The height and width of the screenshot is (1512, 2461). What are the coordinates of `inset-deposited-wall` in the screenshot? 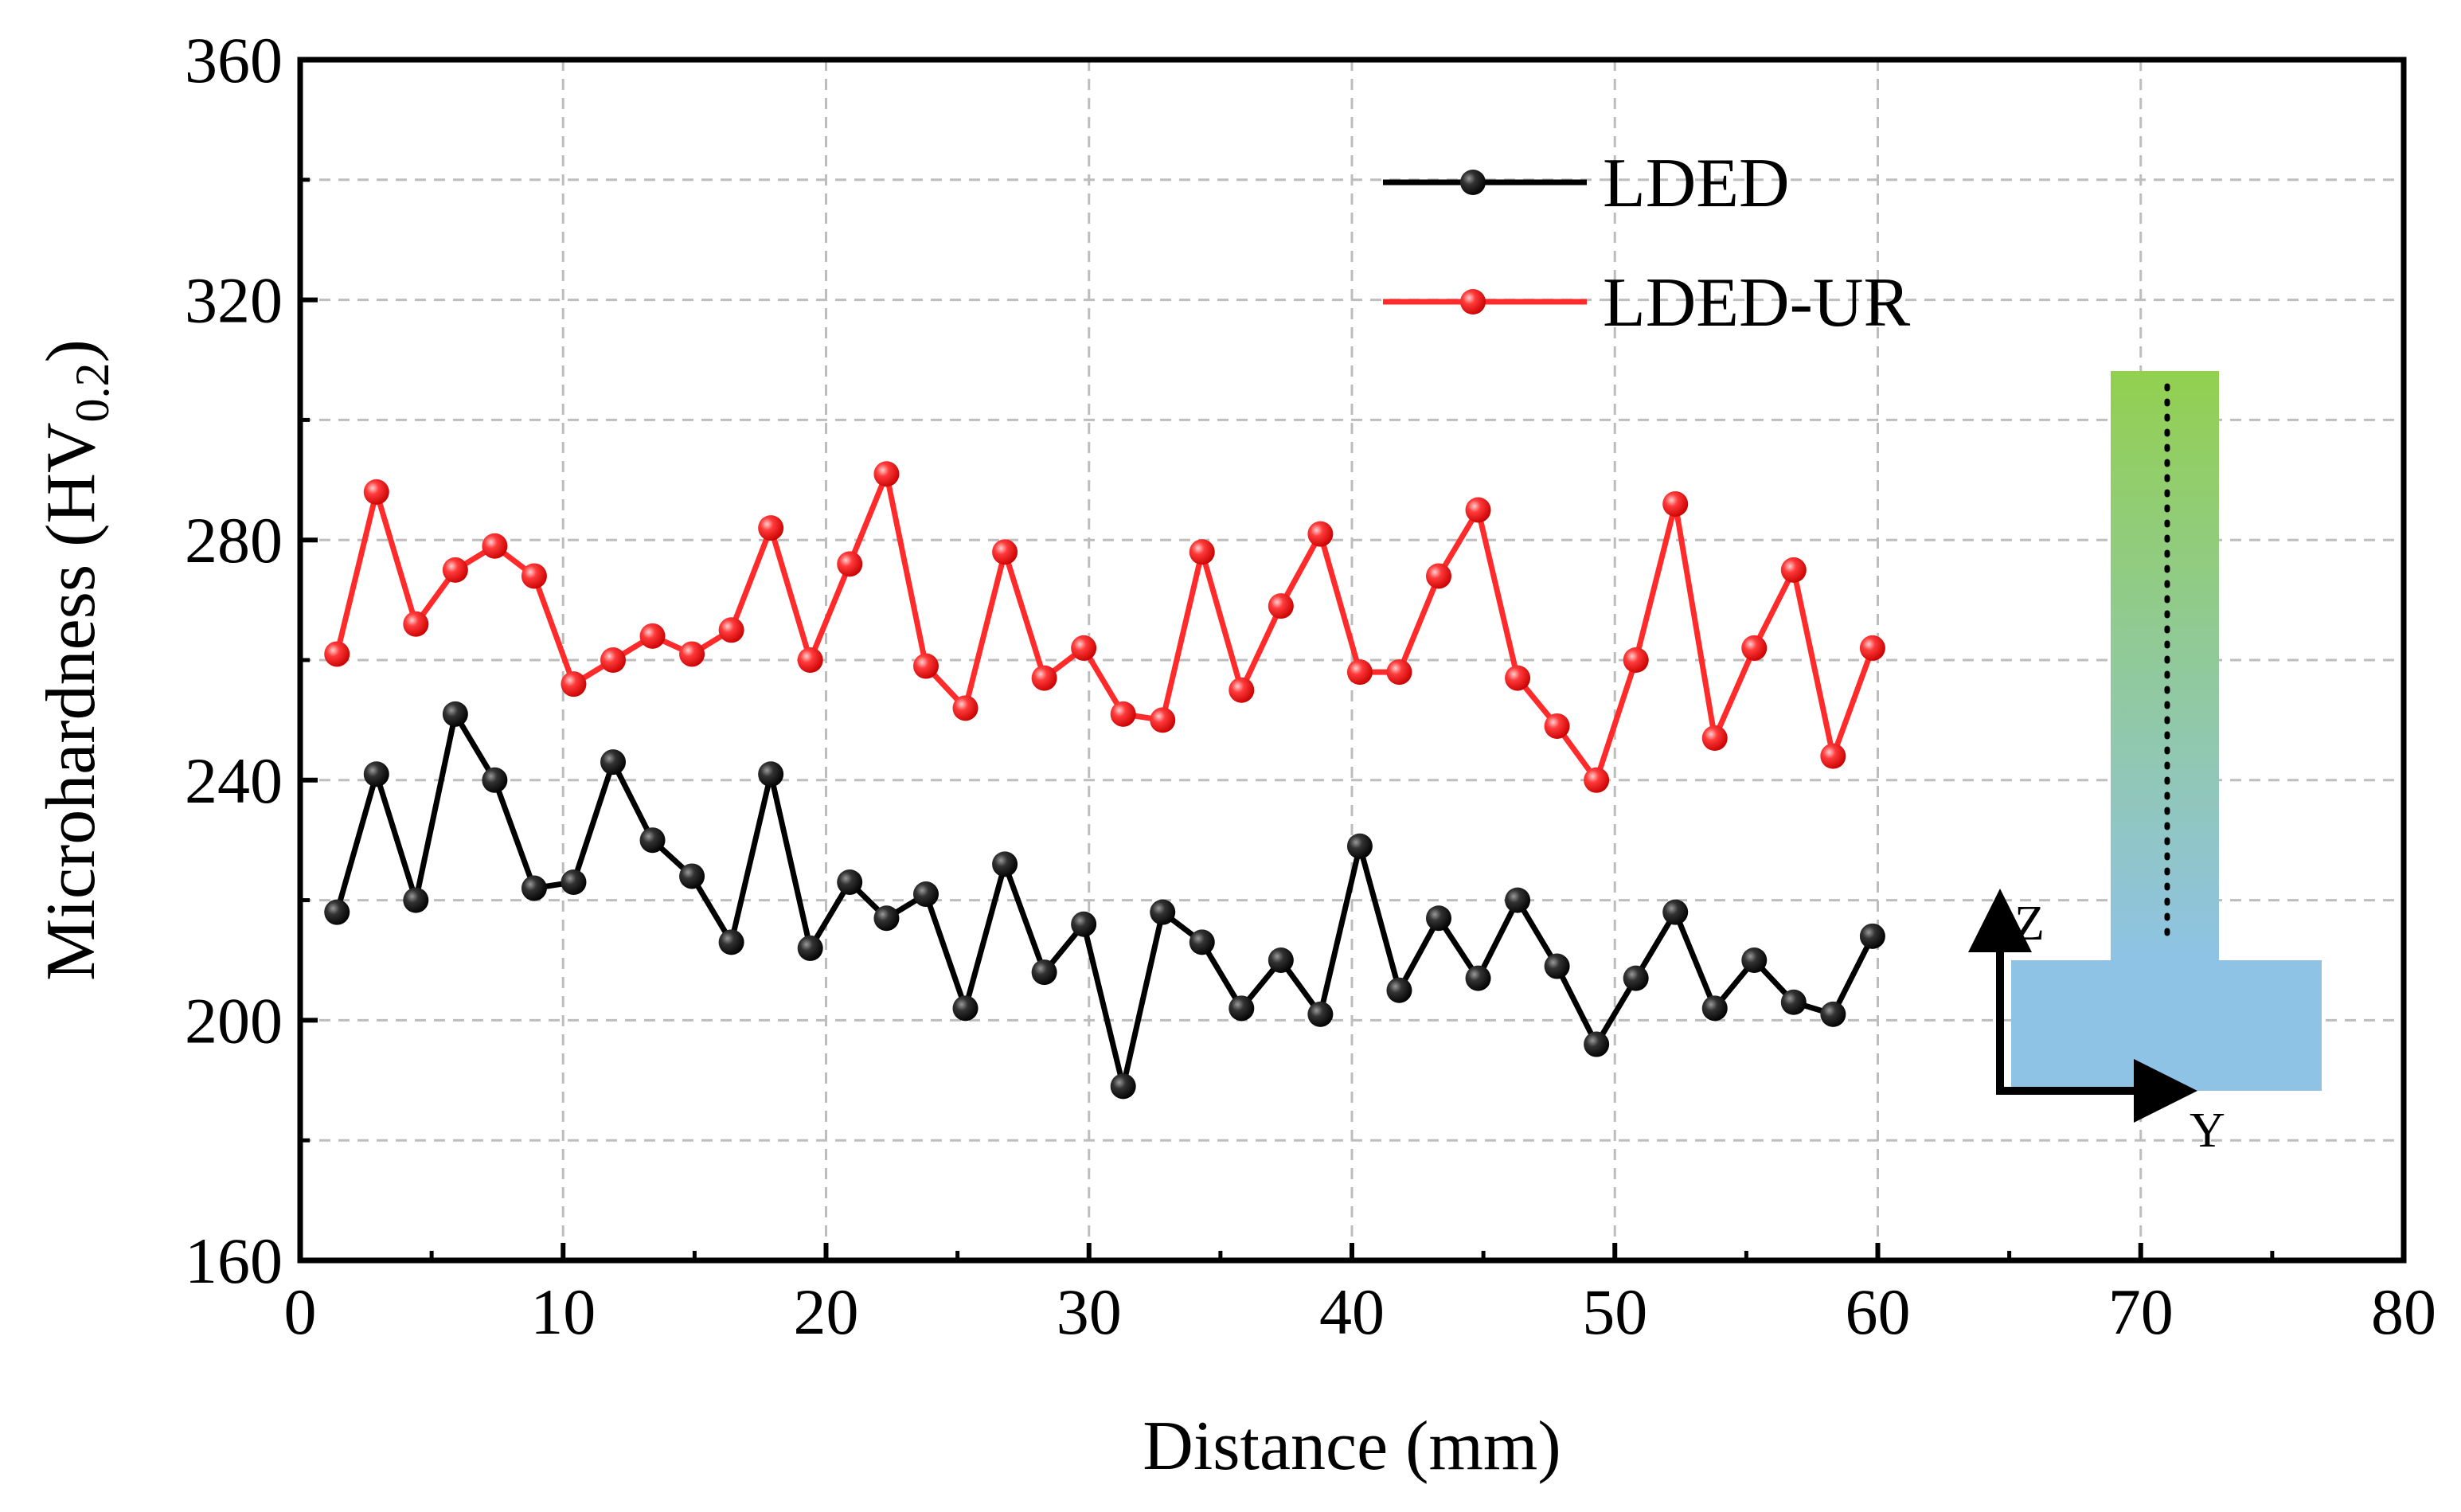 It's located at (2165, 666).